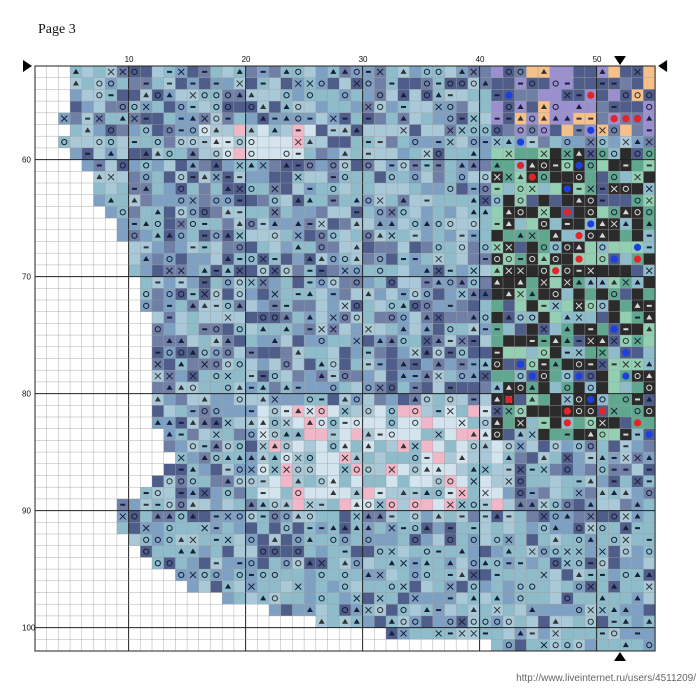 Image resolution: width=700 pixels, height=688 pixels. I want to click on row-number: 60, so click(26, 160).